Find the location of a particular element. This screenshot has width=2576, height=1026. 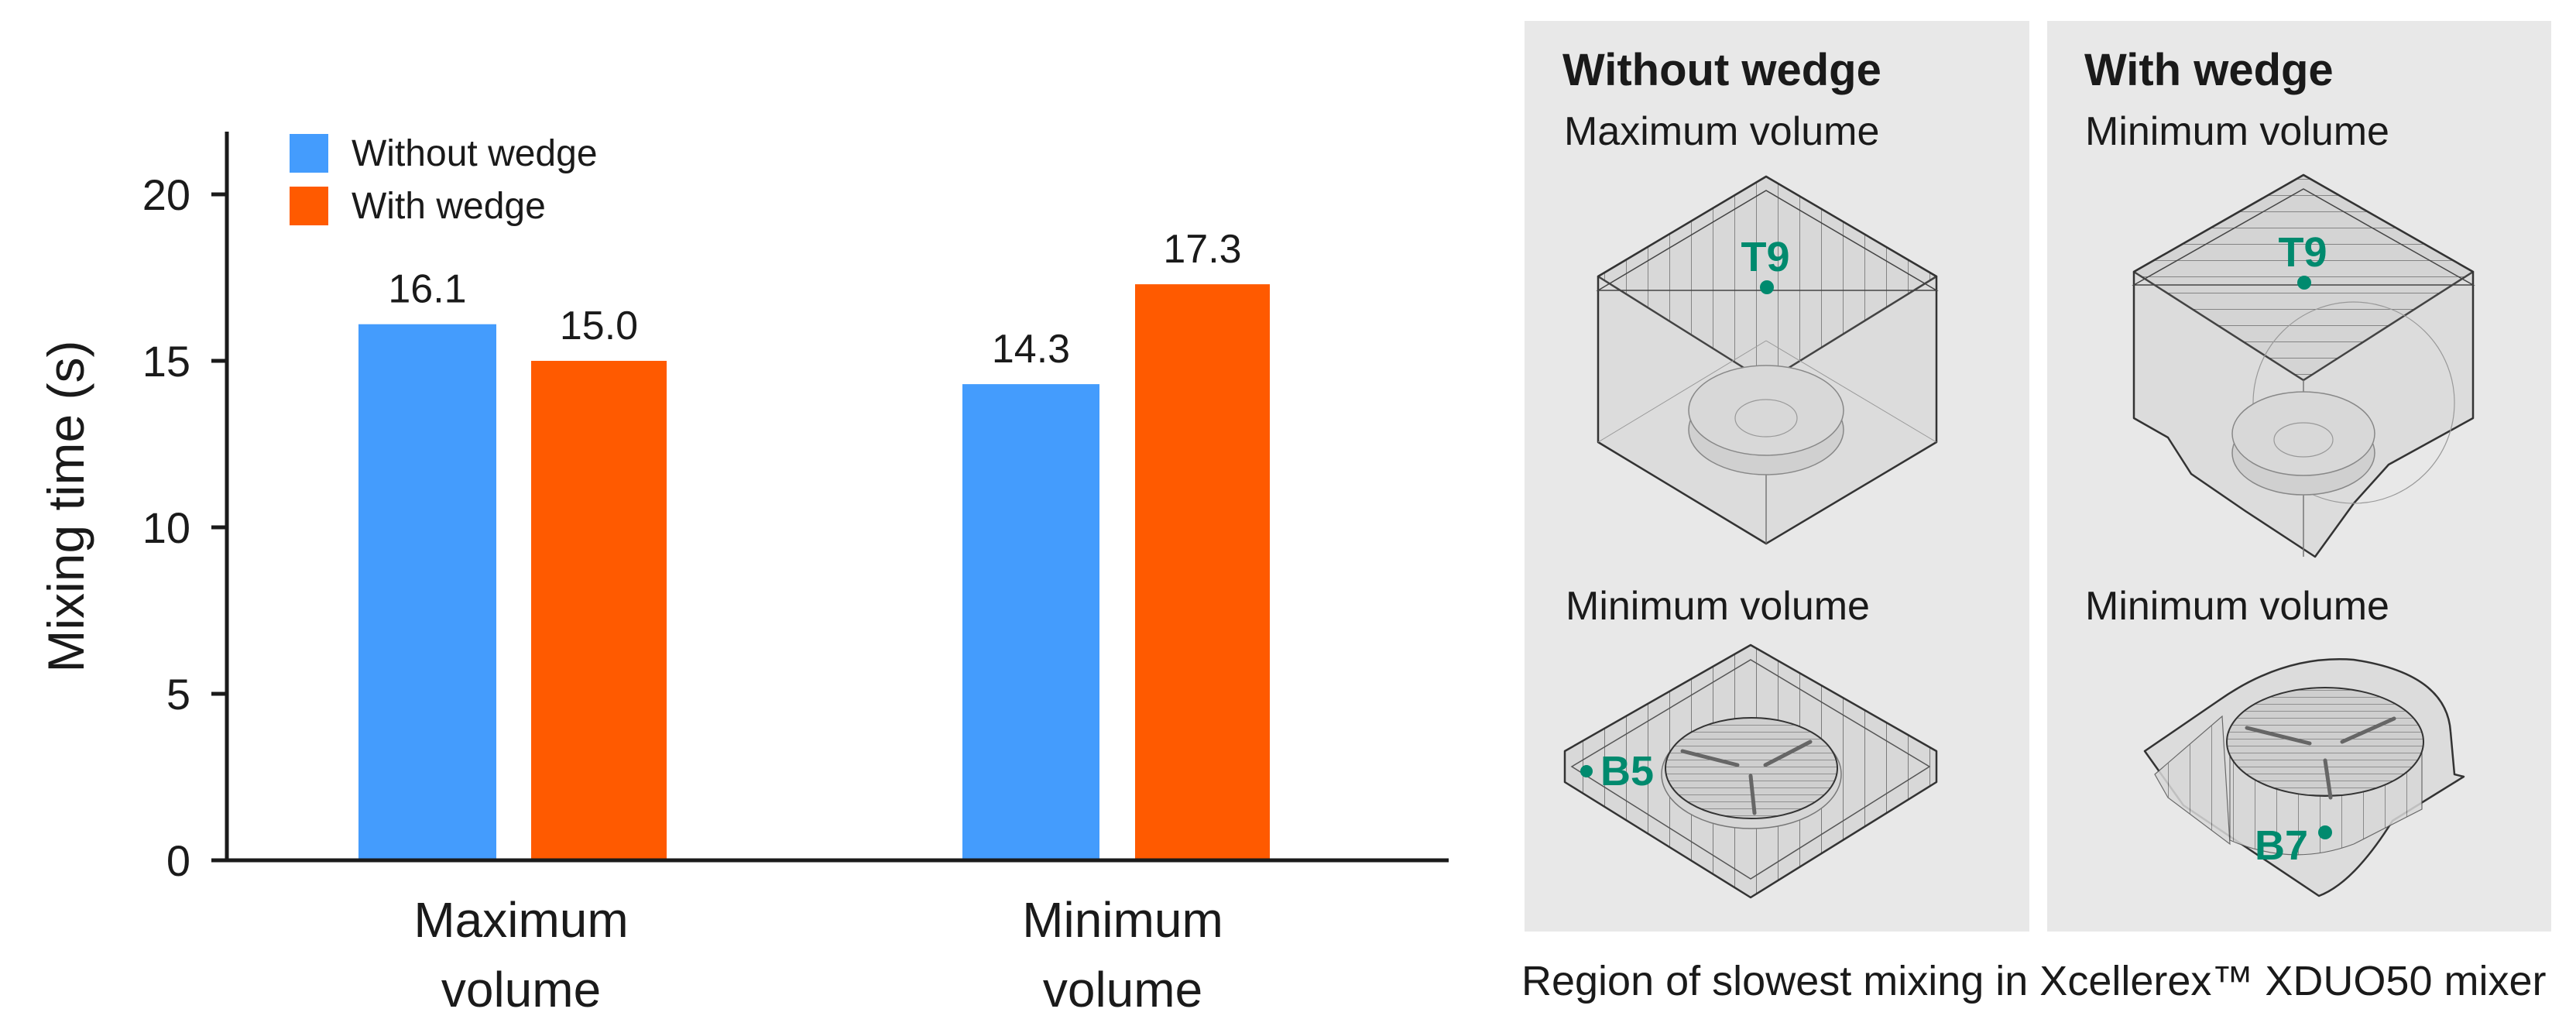

panel-subtitle-top: Maximum volume is located at coordinates (1722, 131).